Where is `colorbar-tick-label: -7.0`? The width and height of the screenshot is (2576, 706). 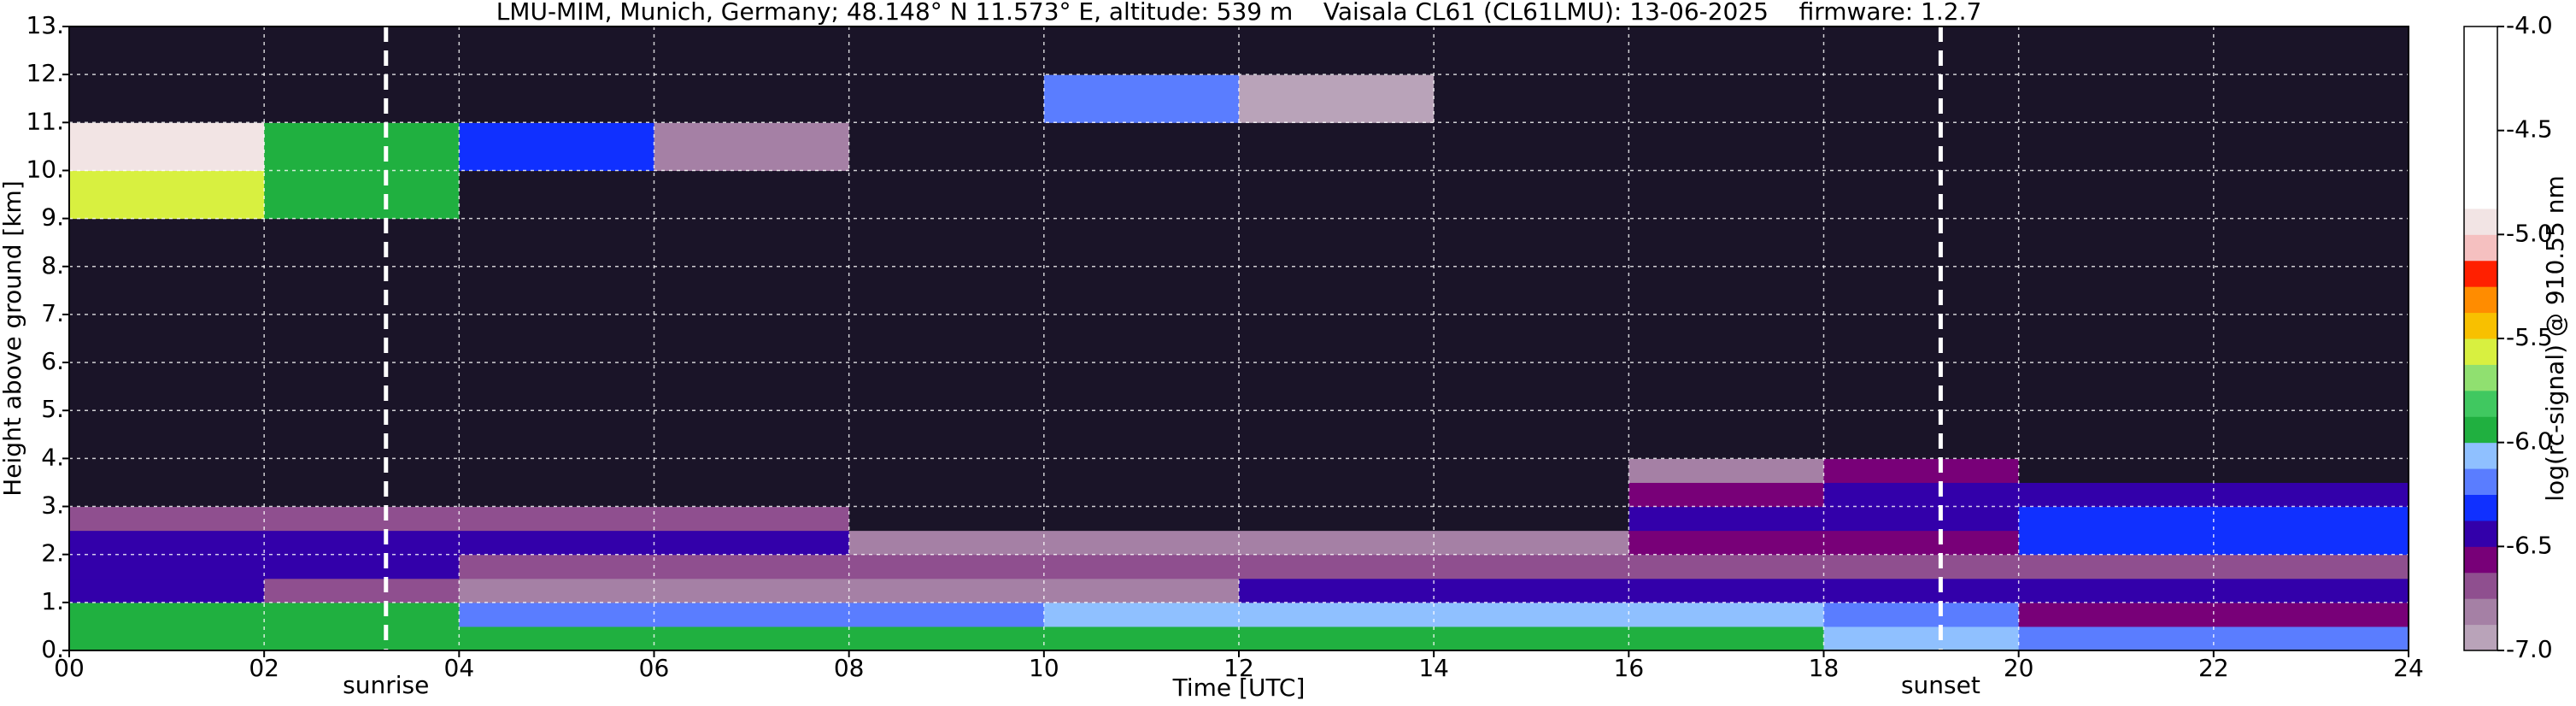 colorbar-tick-label: -7.0 is located at coordinates (2529, 649).